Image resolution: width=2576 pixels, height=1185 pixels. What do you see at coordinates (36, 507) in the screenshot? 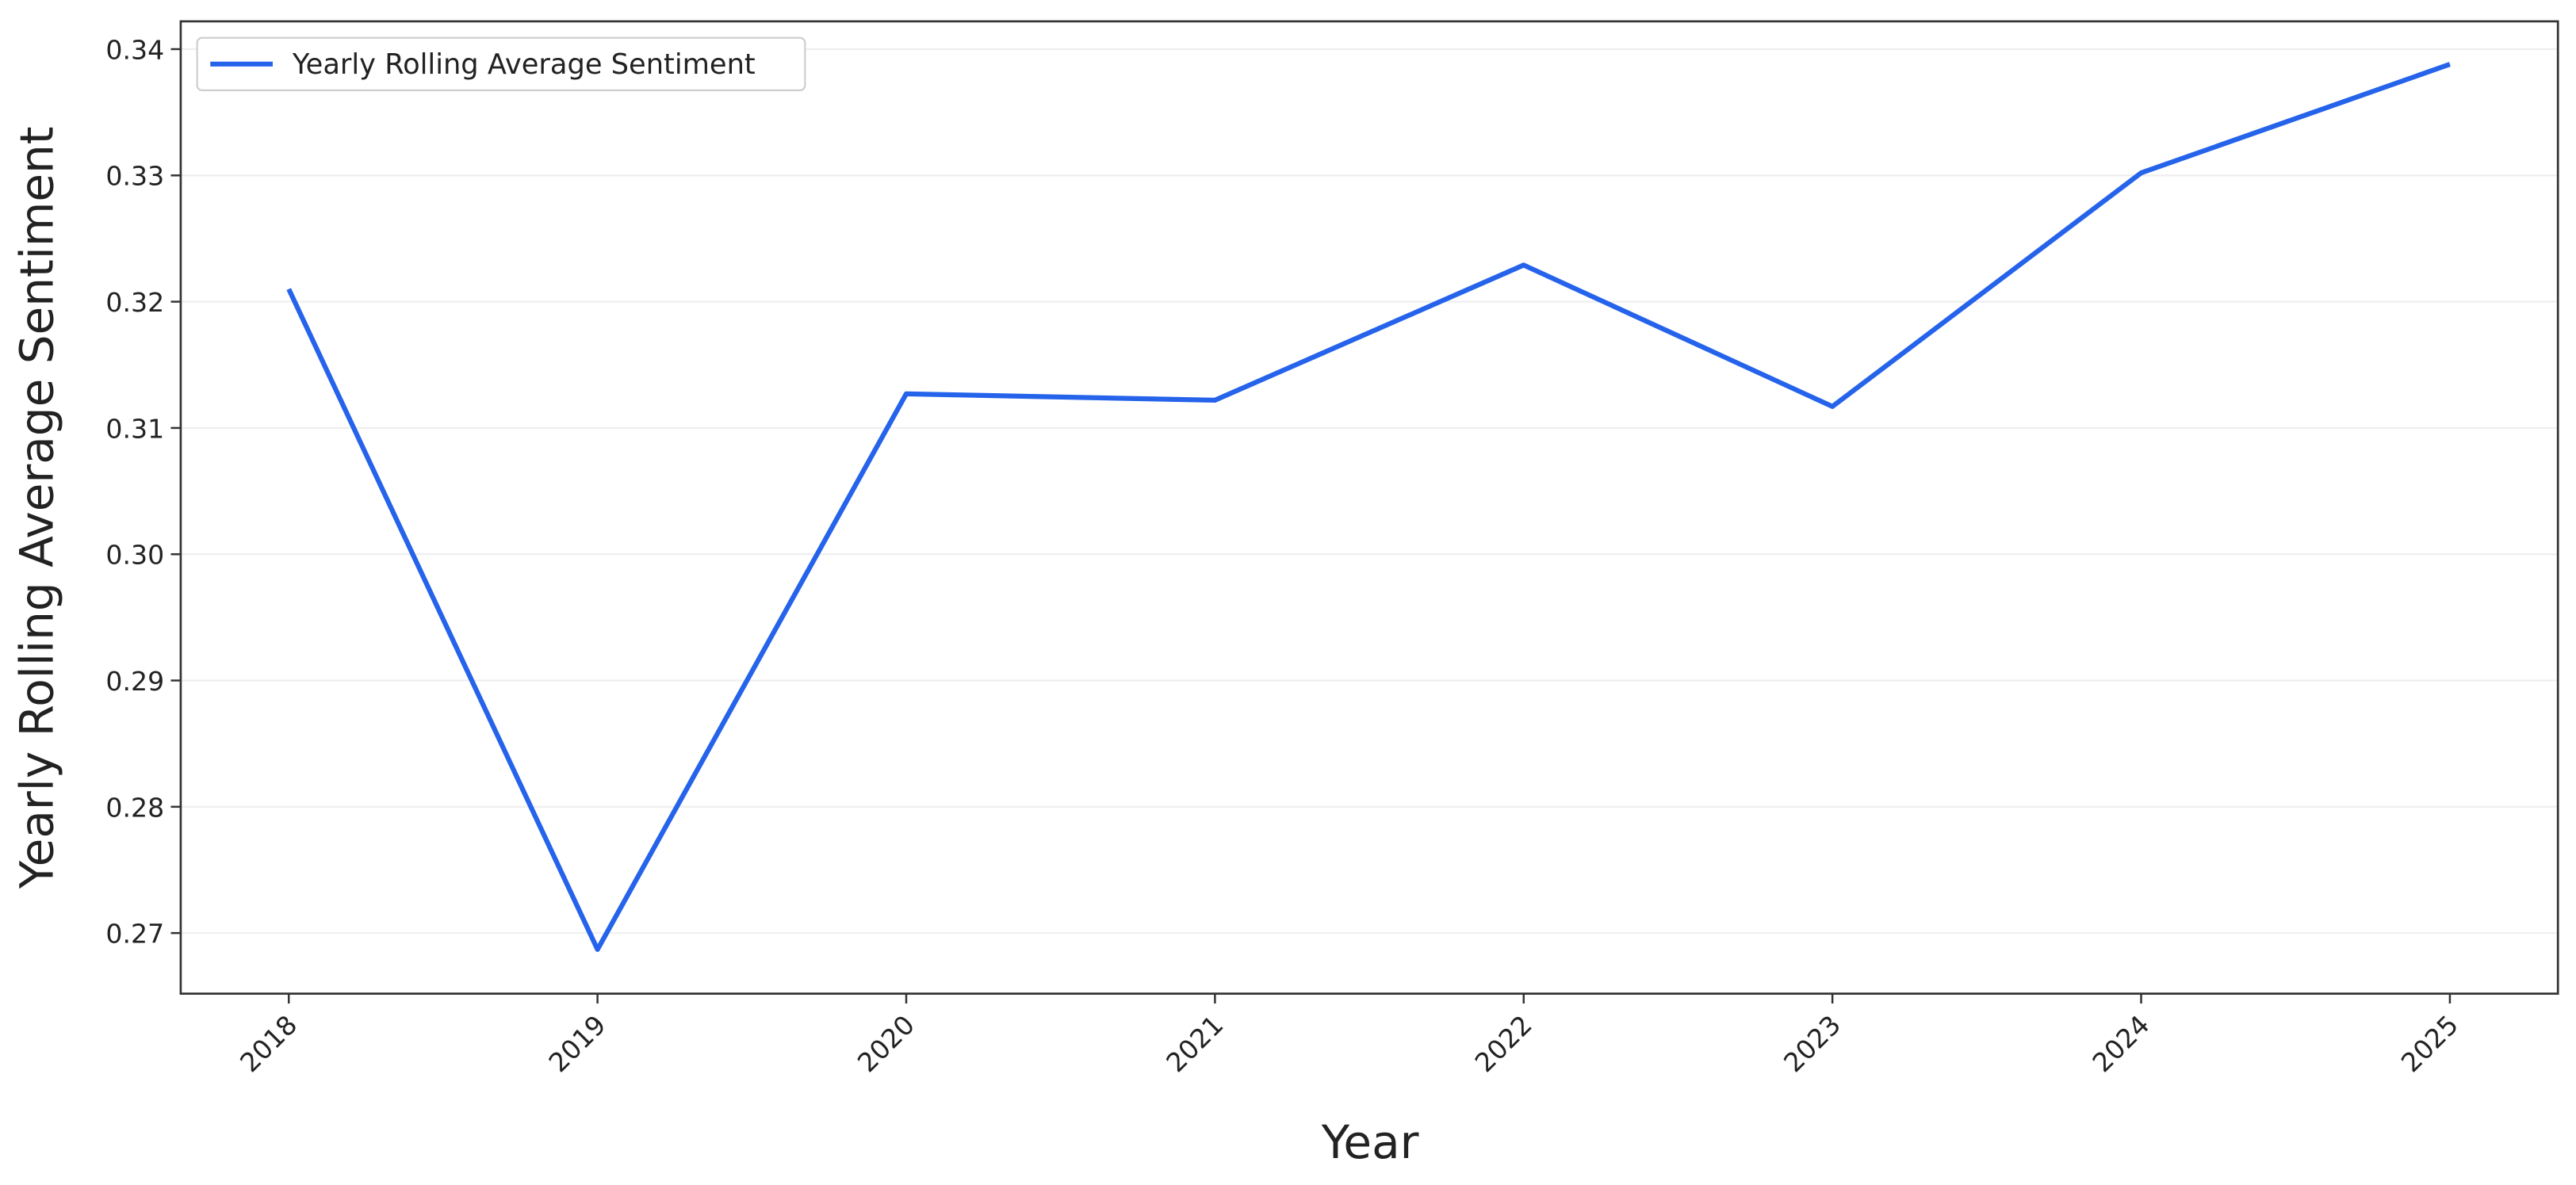
I see `y-axis-label: Yearly Rolling Average Sentiment` at bounding box center [36, 507].